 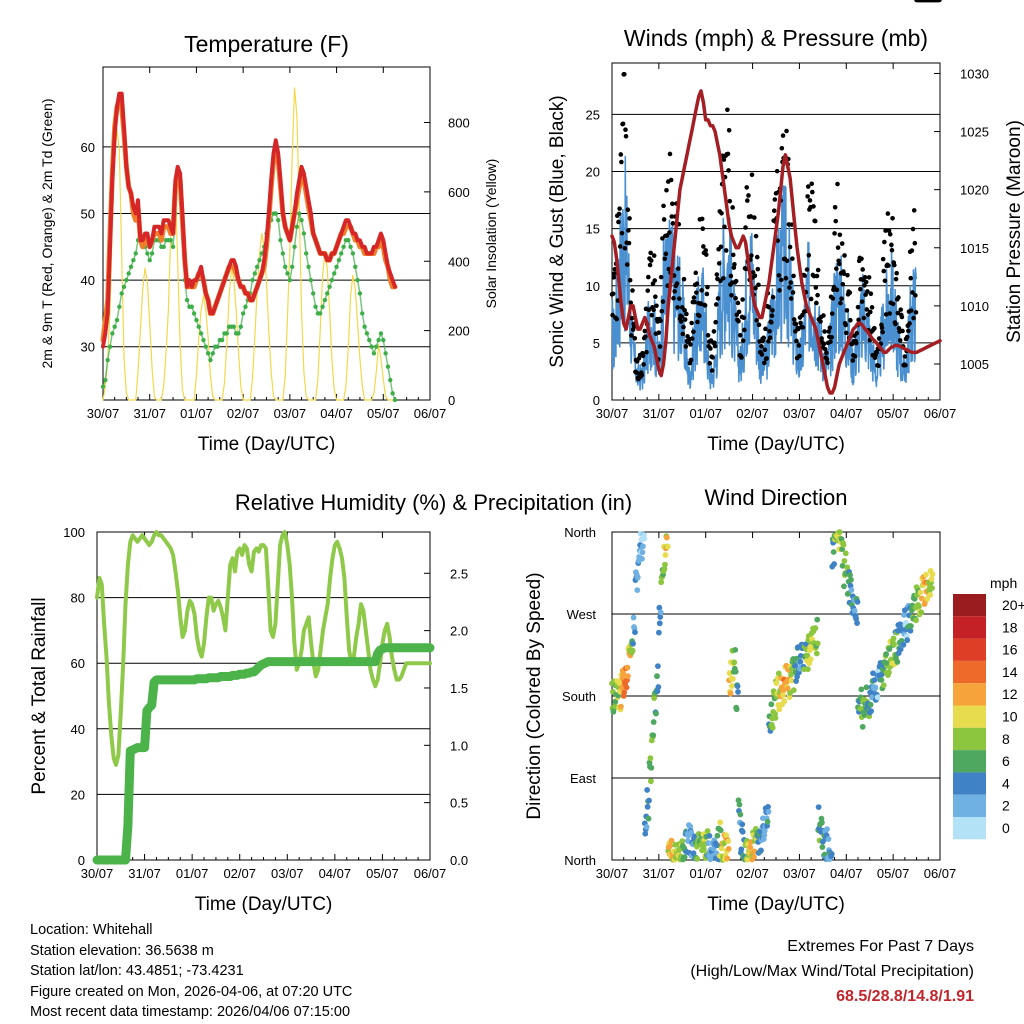 I want to click on legend-swatch, so click(x=969, y=783).